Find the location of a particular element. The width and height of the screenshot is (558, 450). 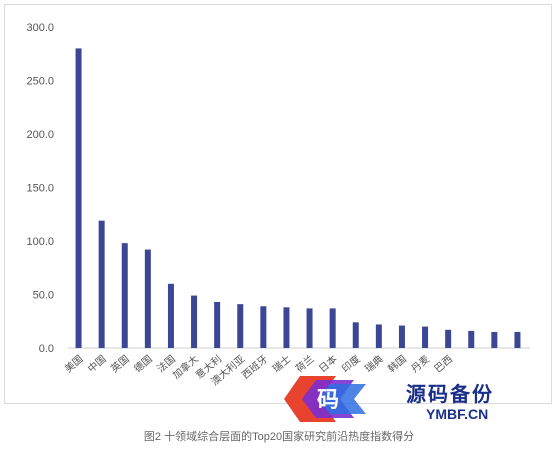

watermark-text: 源码备份 is located at coordinates (450, 394).